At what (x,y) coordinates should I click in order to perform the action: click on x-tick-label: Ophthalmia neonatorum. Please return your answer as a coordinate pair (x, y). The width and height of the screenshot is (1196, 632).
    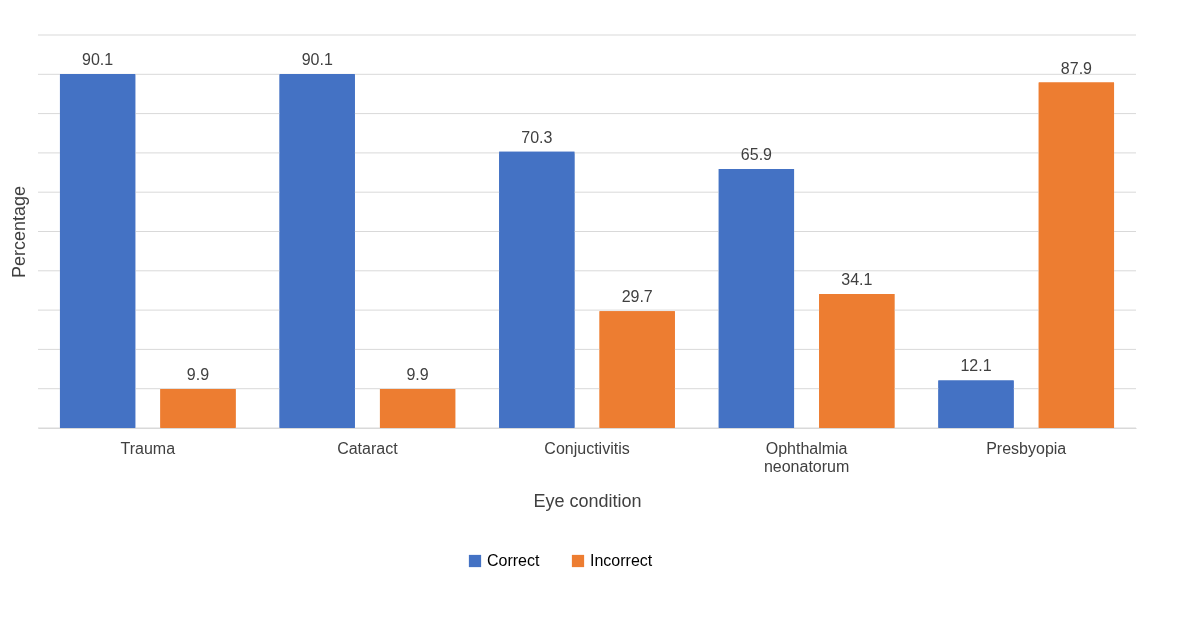
    Looking at the image, I should click on (806, 457).